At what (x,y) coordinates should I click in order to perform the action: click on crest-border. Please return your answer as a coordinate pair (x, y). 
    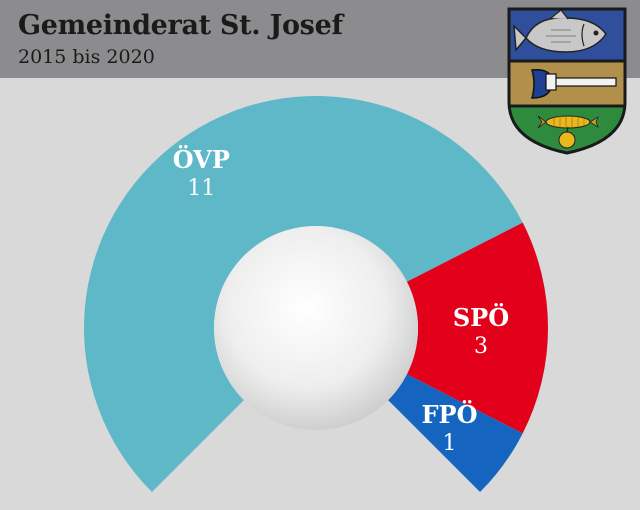
    Looking at the image, I should click on (567, 81).